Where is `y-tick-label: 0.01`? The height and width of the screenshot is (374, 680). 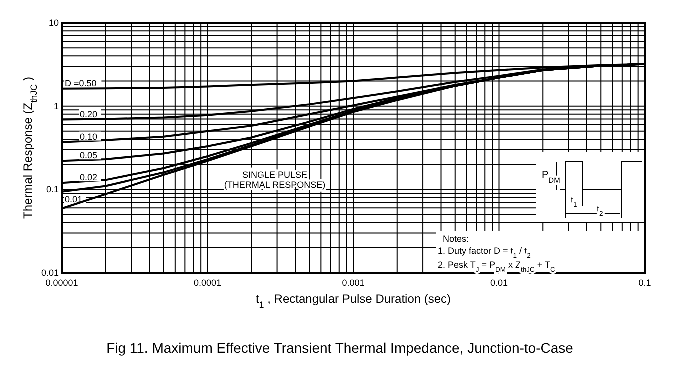
y-tick-label: 0.01 is located at coordinates (50, 273).